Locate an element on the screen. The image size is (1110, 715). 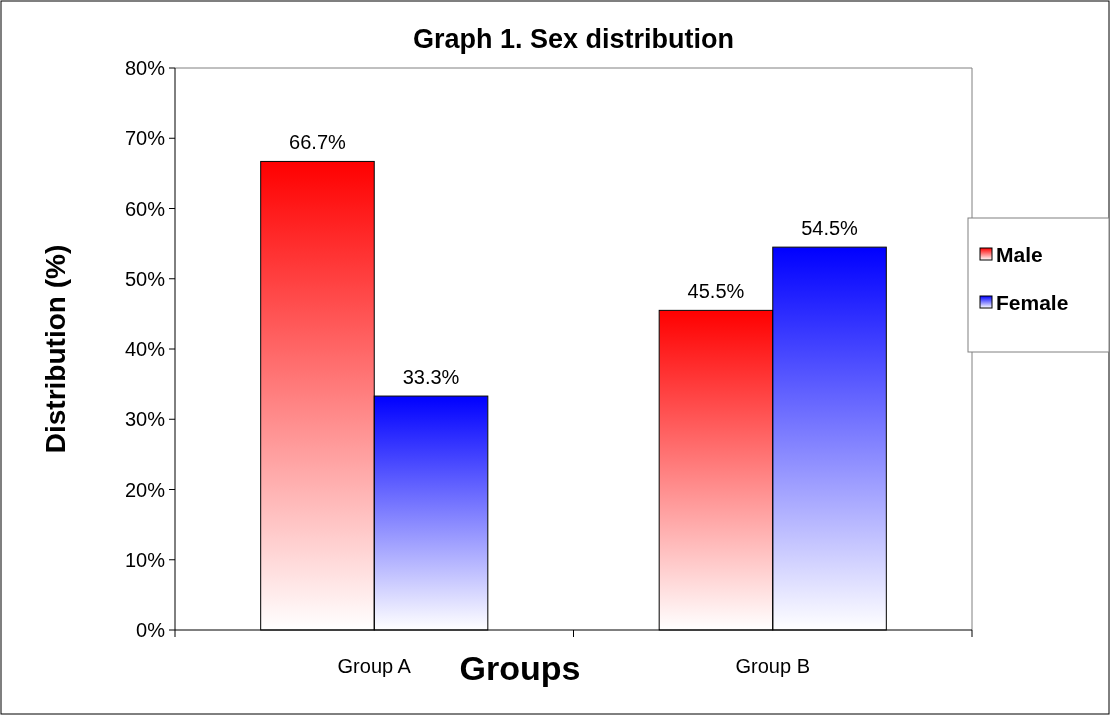
data-label: 66.7% is located at coordinates (318, 142).